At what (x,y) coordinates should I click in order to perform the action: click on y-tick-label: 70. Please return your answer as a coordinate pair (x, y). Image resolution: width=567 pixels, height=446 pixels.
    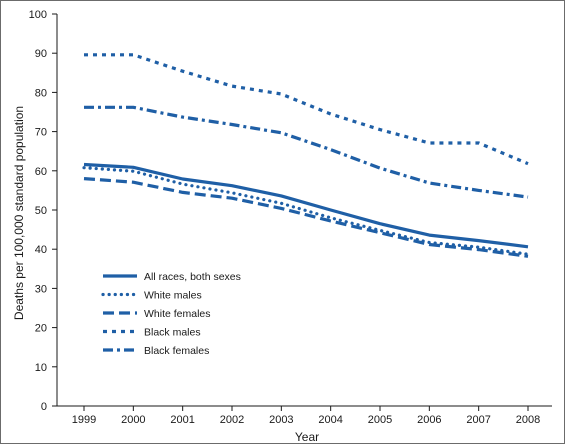
    Looking at the image, I should click on (41, 133).